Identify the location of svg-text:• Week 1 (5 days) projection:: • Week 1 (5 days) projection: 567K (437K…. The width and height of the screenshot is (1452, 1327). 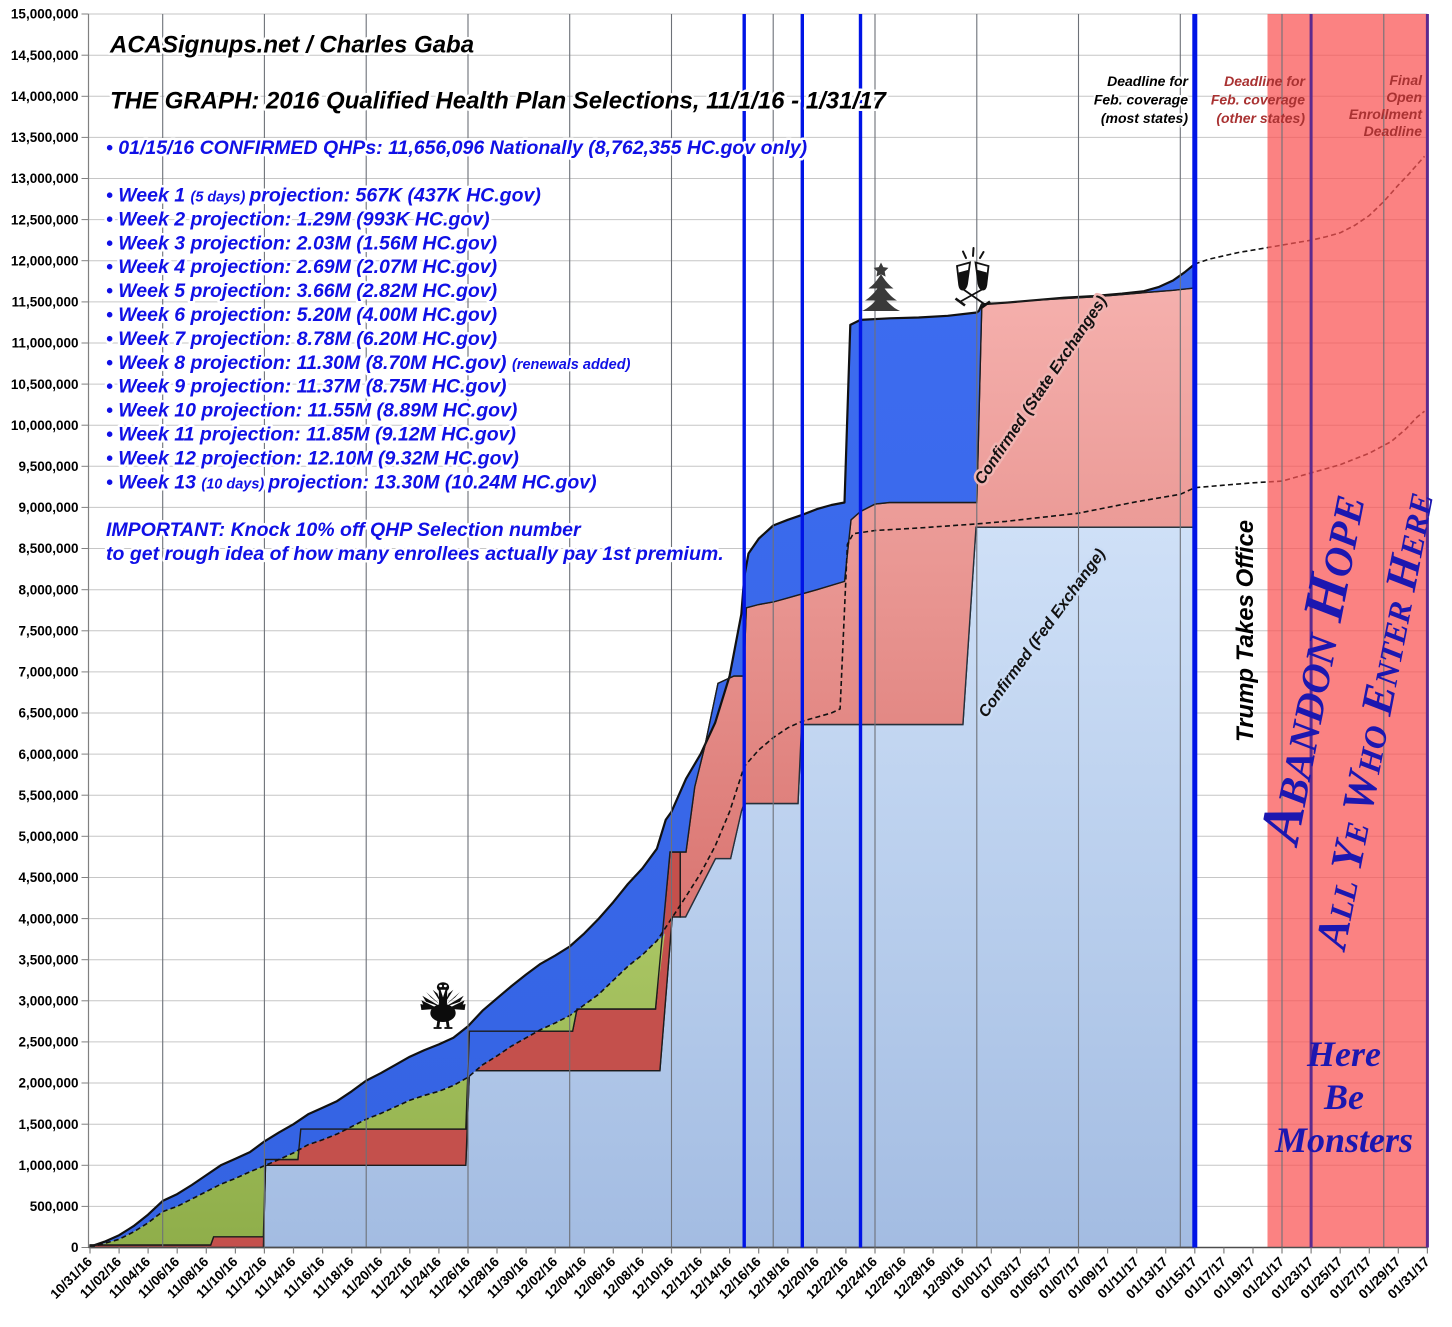
(323, 196).